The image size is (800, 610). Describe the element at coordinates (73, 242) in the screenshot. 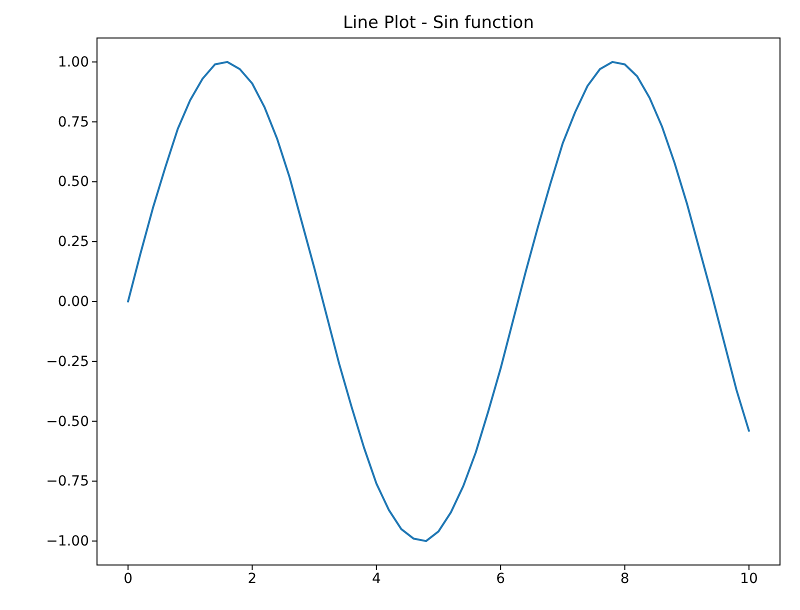

I see `y-tick-label: 0.25` at that location.